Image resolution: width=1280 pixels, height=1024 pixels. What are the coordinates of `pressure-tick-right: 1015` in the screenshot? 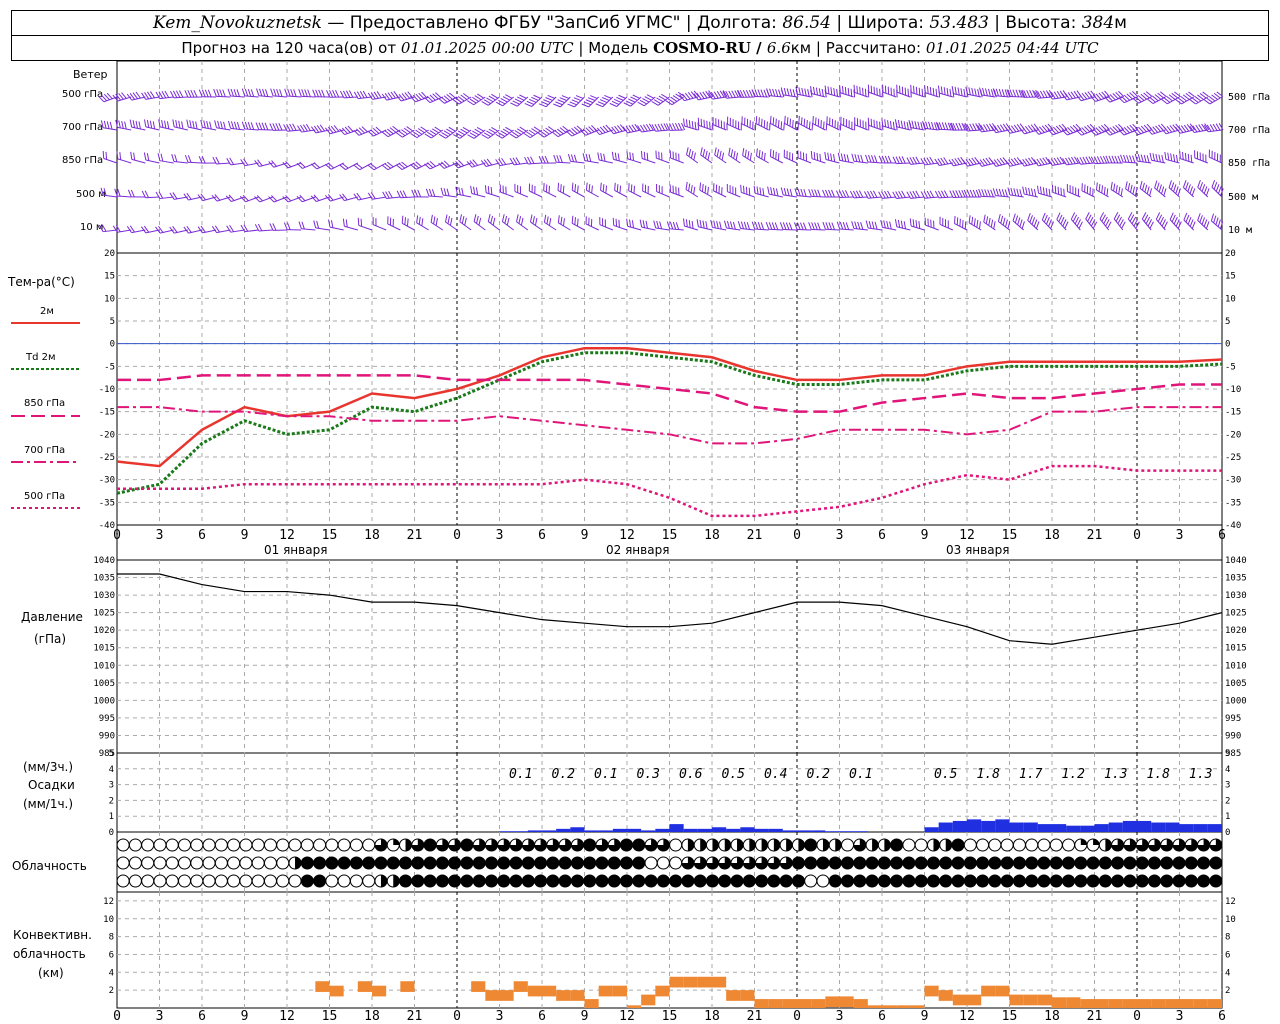 It's located at (1236, 649).